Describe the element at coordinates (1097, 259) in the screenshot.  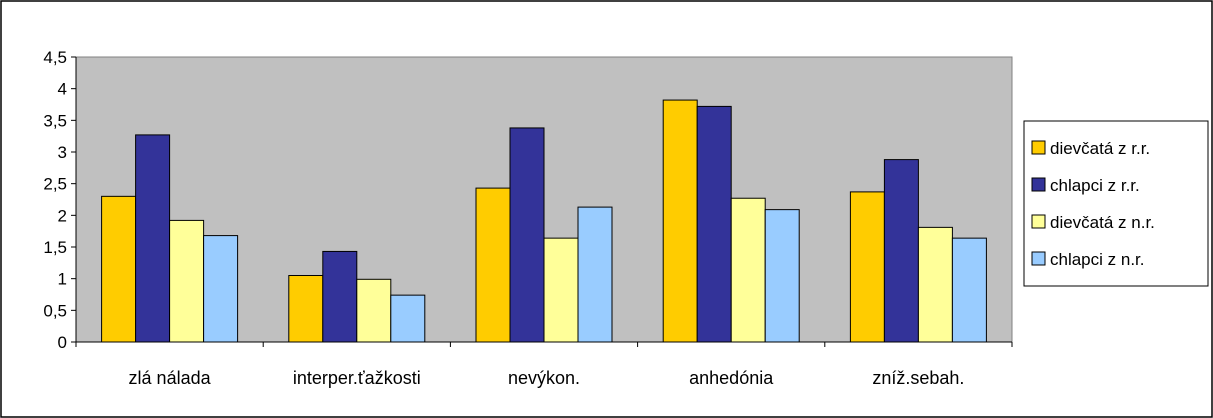
I see `legend-label: chlapci z n.r.` at that location.